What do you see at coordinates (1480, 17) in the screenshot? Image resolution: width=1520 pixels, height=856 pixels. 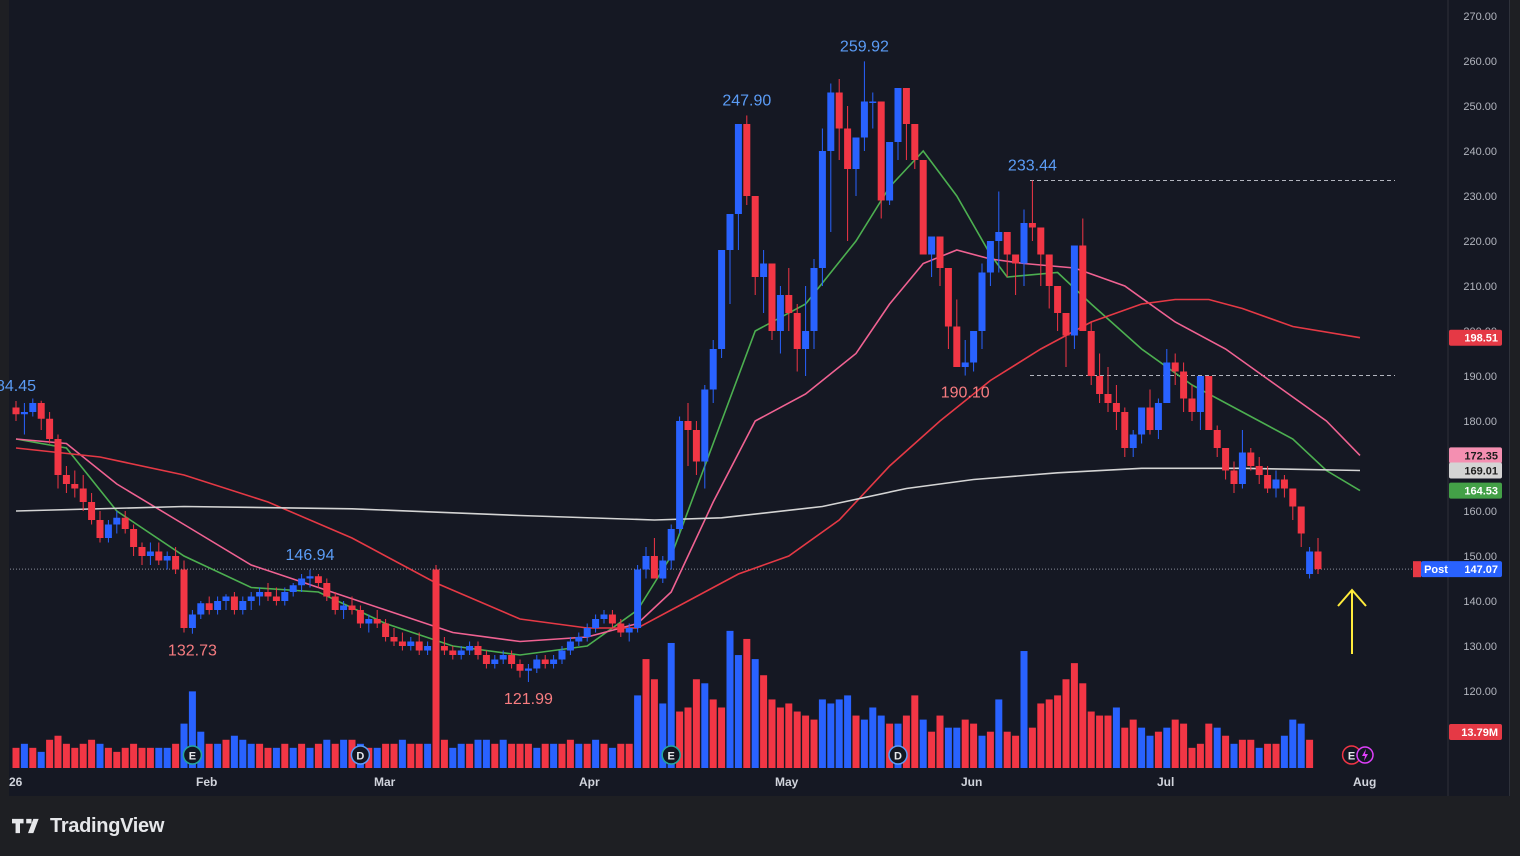 I see `y-tick-label: 270.00` at bounding box center [1480, 17].